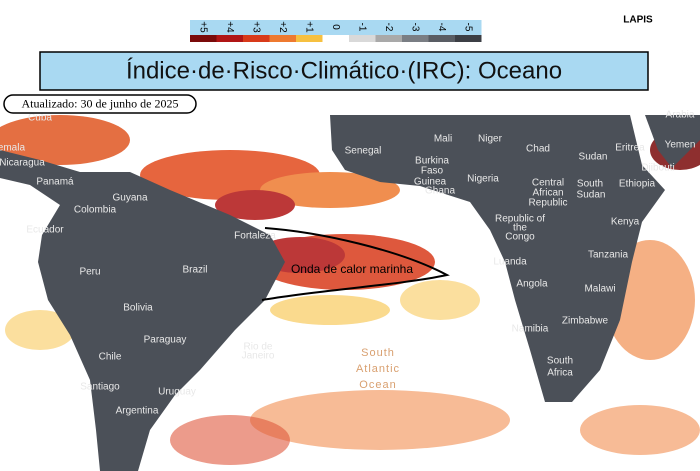 The height and width of the screenshot is (471, 700). I want to click on place-label: Santiago, so click(100, 387).